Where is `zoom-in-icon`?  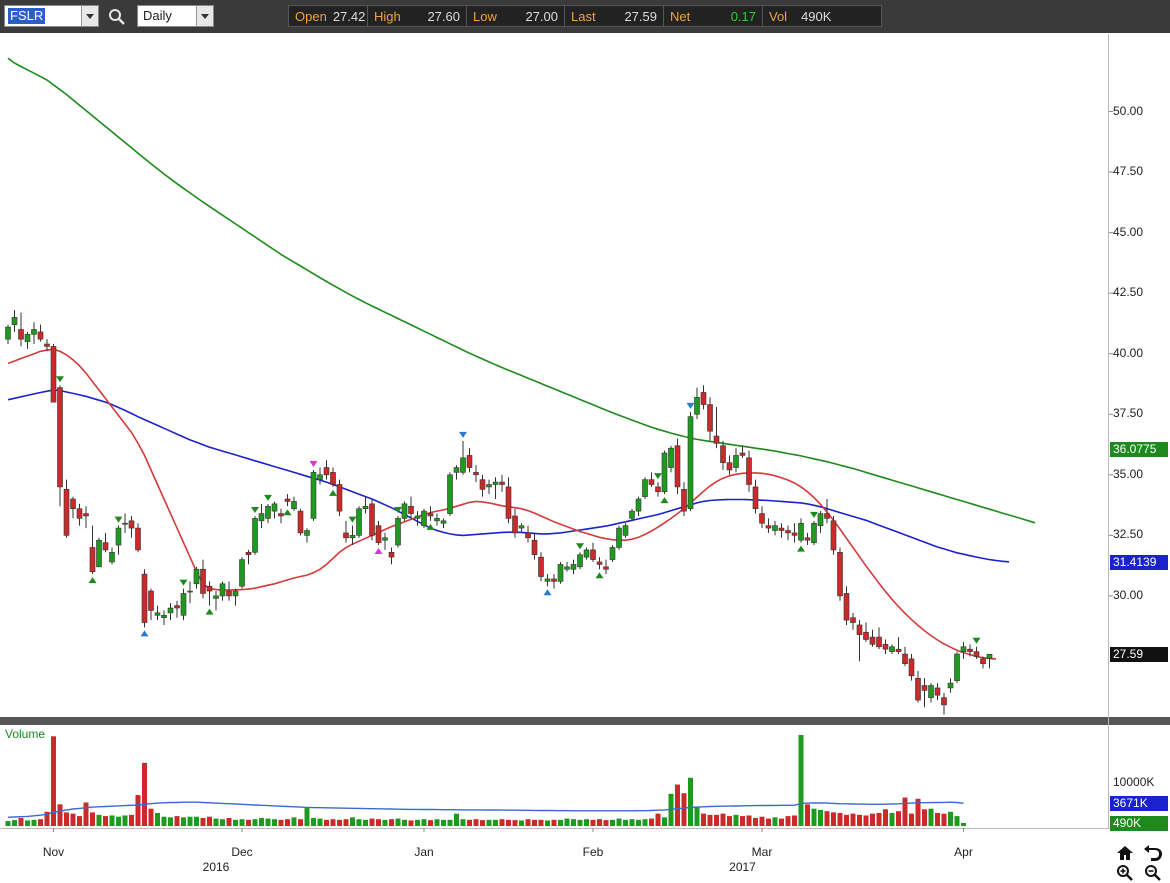 zoom-in-icon is located at coordinates (1125, 873).